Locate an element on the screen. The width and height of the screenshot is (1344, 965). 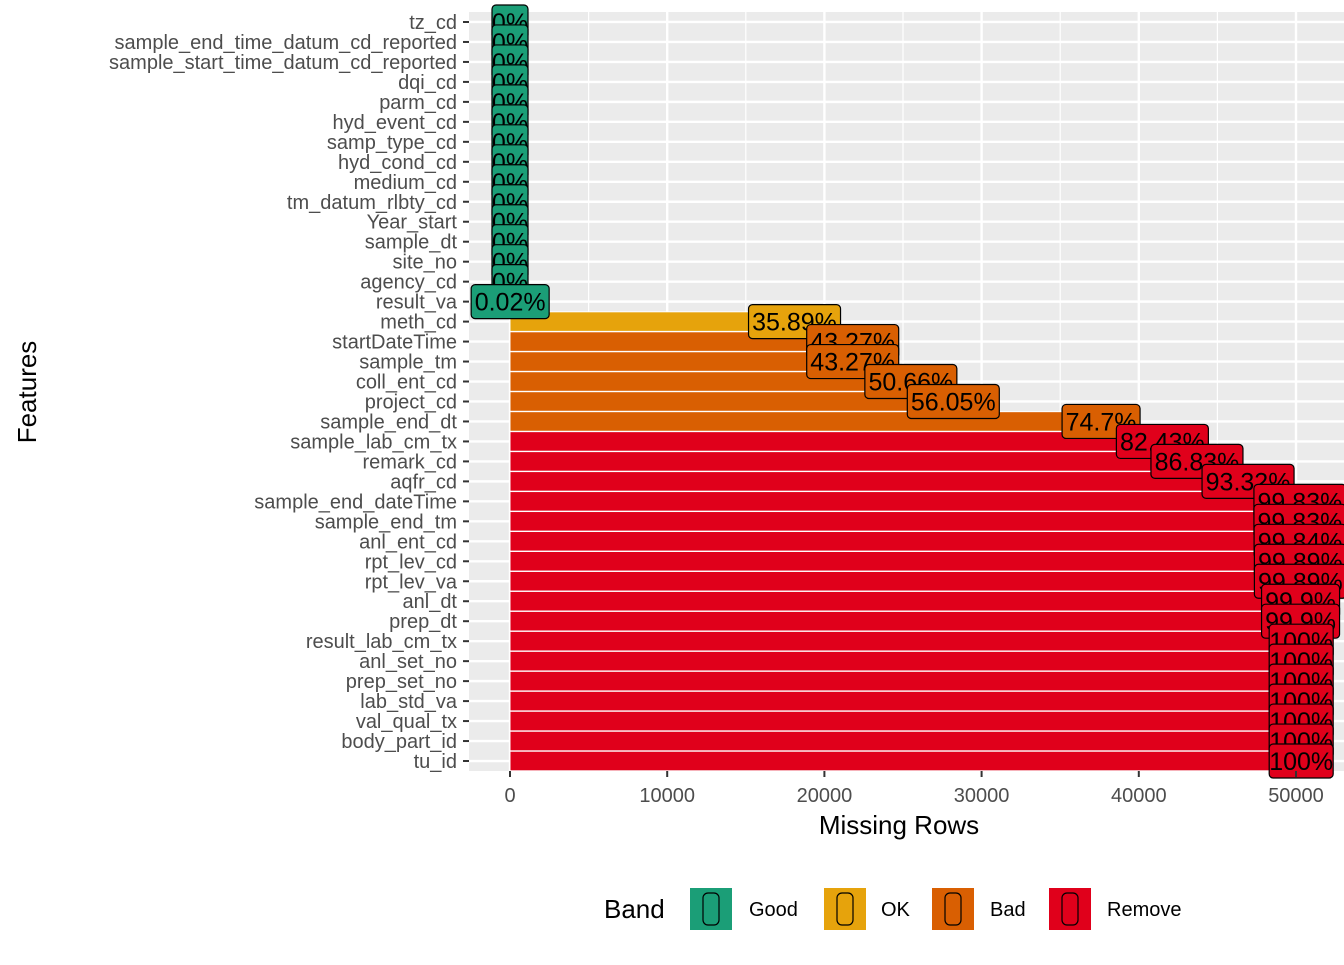
legend-item: OK is located at coordinates (867, 909).